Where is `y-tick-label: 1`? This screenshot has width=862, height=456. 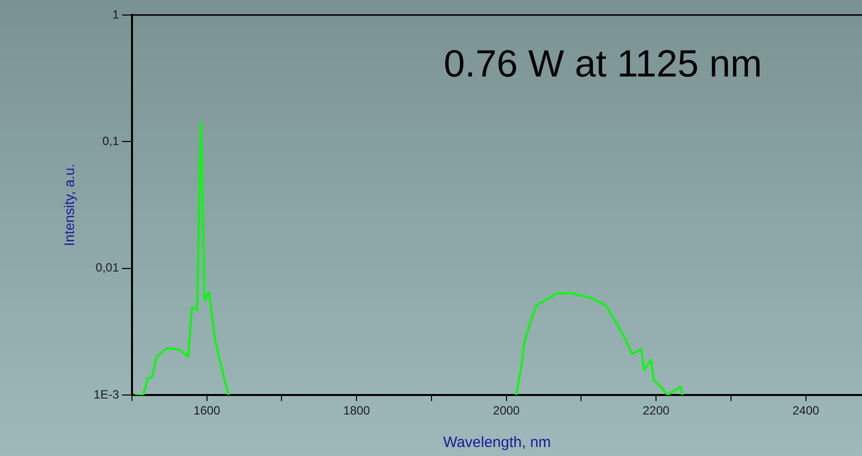 y-tick-label: 1 is located at coordinates (116, 14).